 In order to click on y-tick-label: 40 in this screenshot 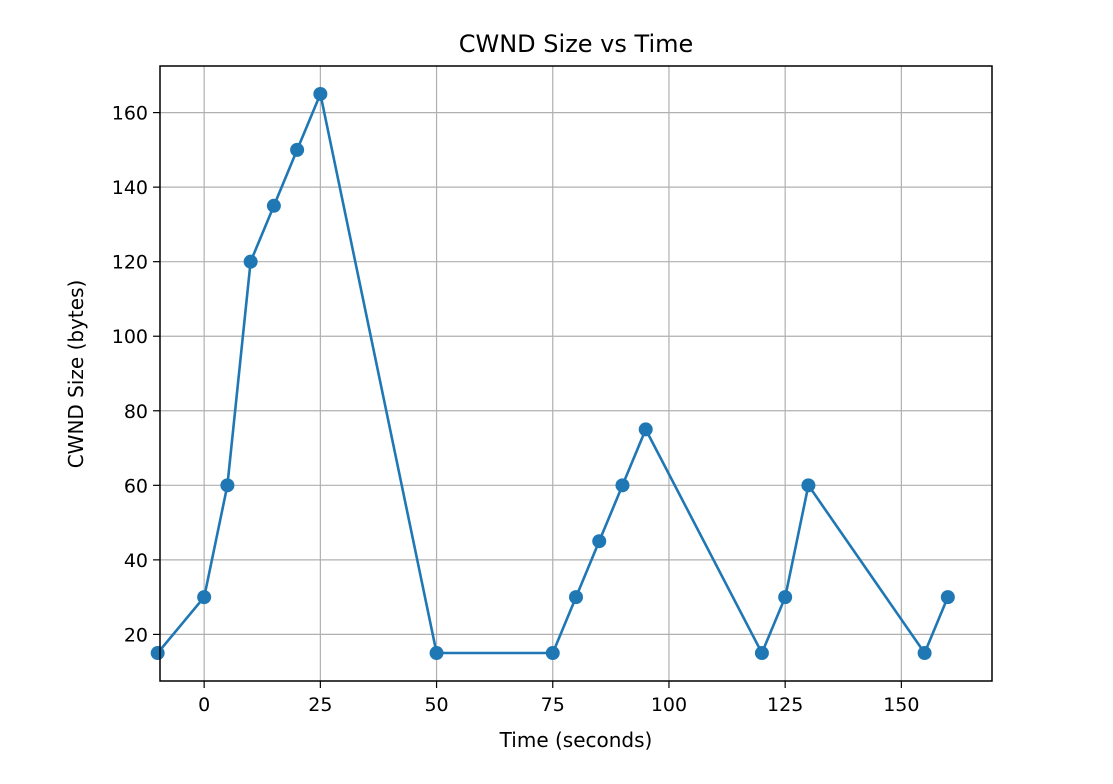, I will do `click(136, 561)`.